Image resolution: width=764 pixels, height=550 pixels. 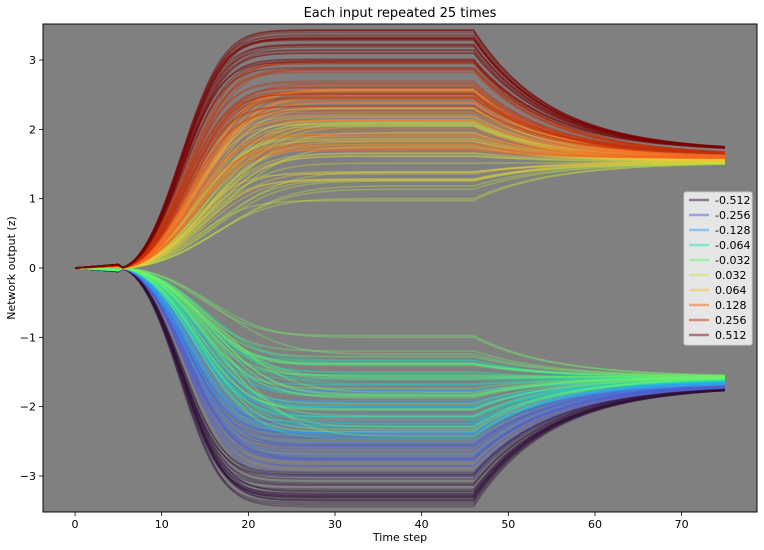 I want to click on legend-label: -0.256, so click(x=732, y=215).